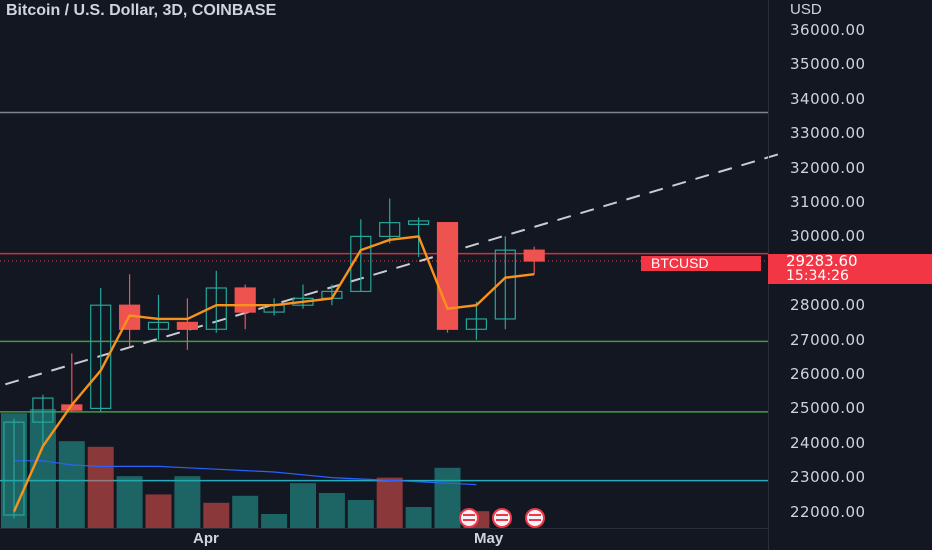 The image size is (932, 550). I want to click on price-tick-label: 22000.00, so click(828, 511).